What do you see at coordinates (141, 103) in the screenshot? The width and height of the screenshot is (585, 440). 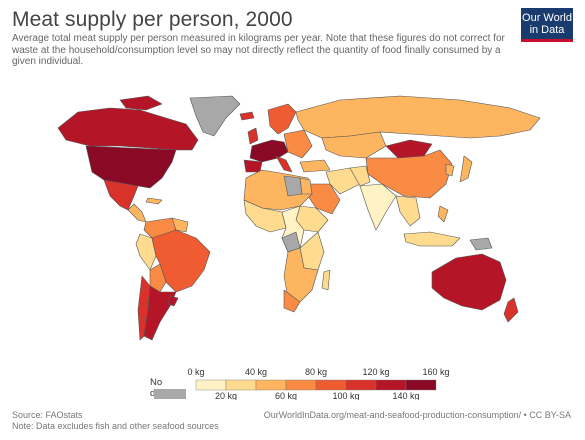 I see `region-arctic-islands` at bounding box center [141, 103].